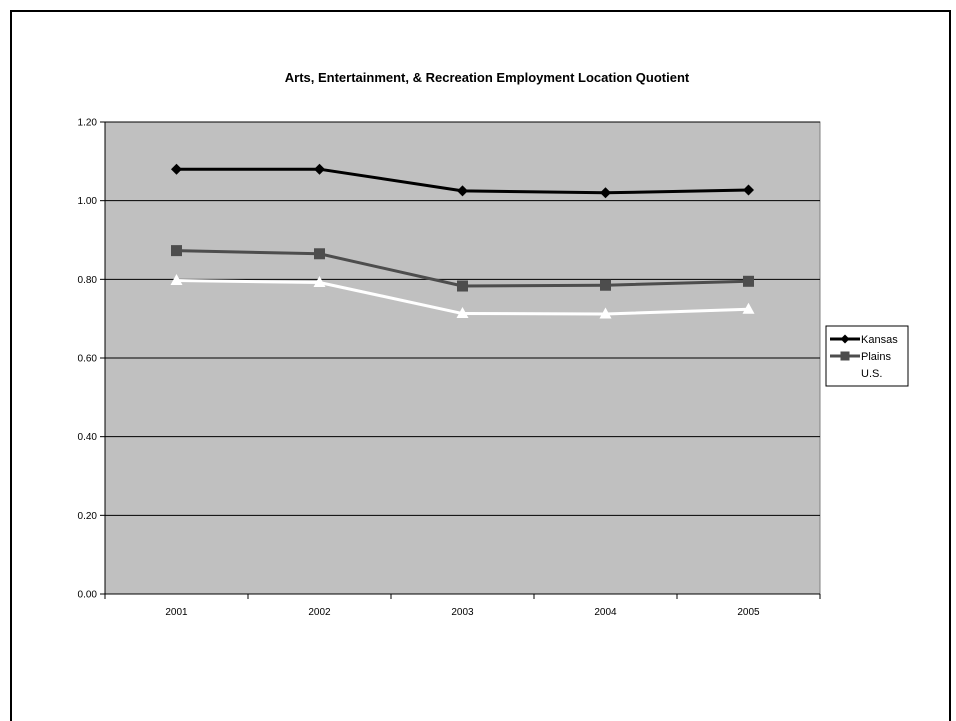 This screenshot has height=721, width=956. Describe the element at coordinates (856, 373) in the screenshot. I see `legend-item-u-s: U.S.` at that location.